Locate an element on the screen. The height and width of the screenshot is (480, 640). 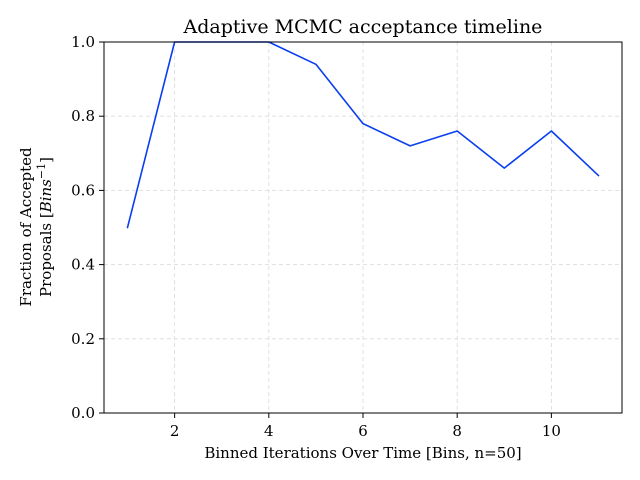
y-axis-label-prefix: Proposals [ is located at coordinates (46, 254).